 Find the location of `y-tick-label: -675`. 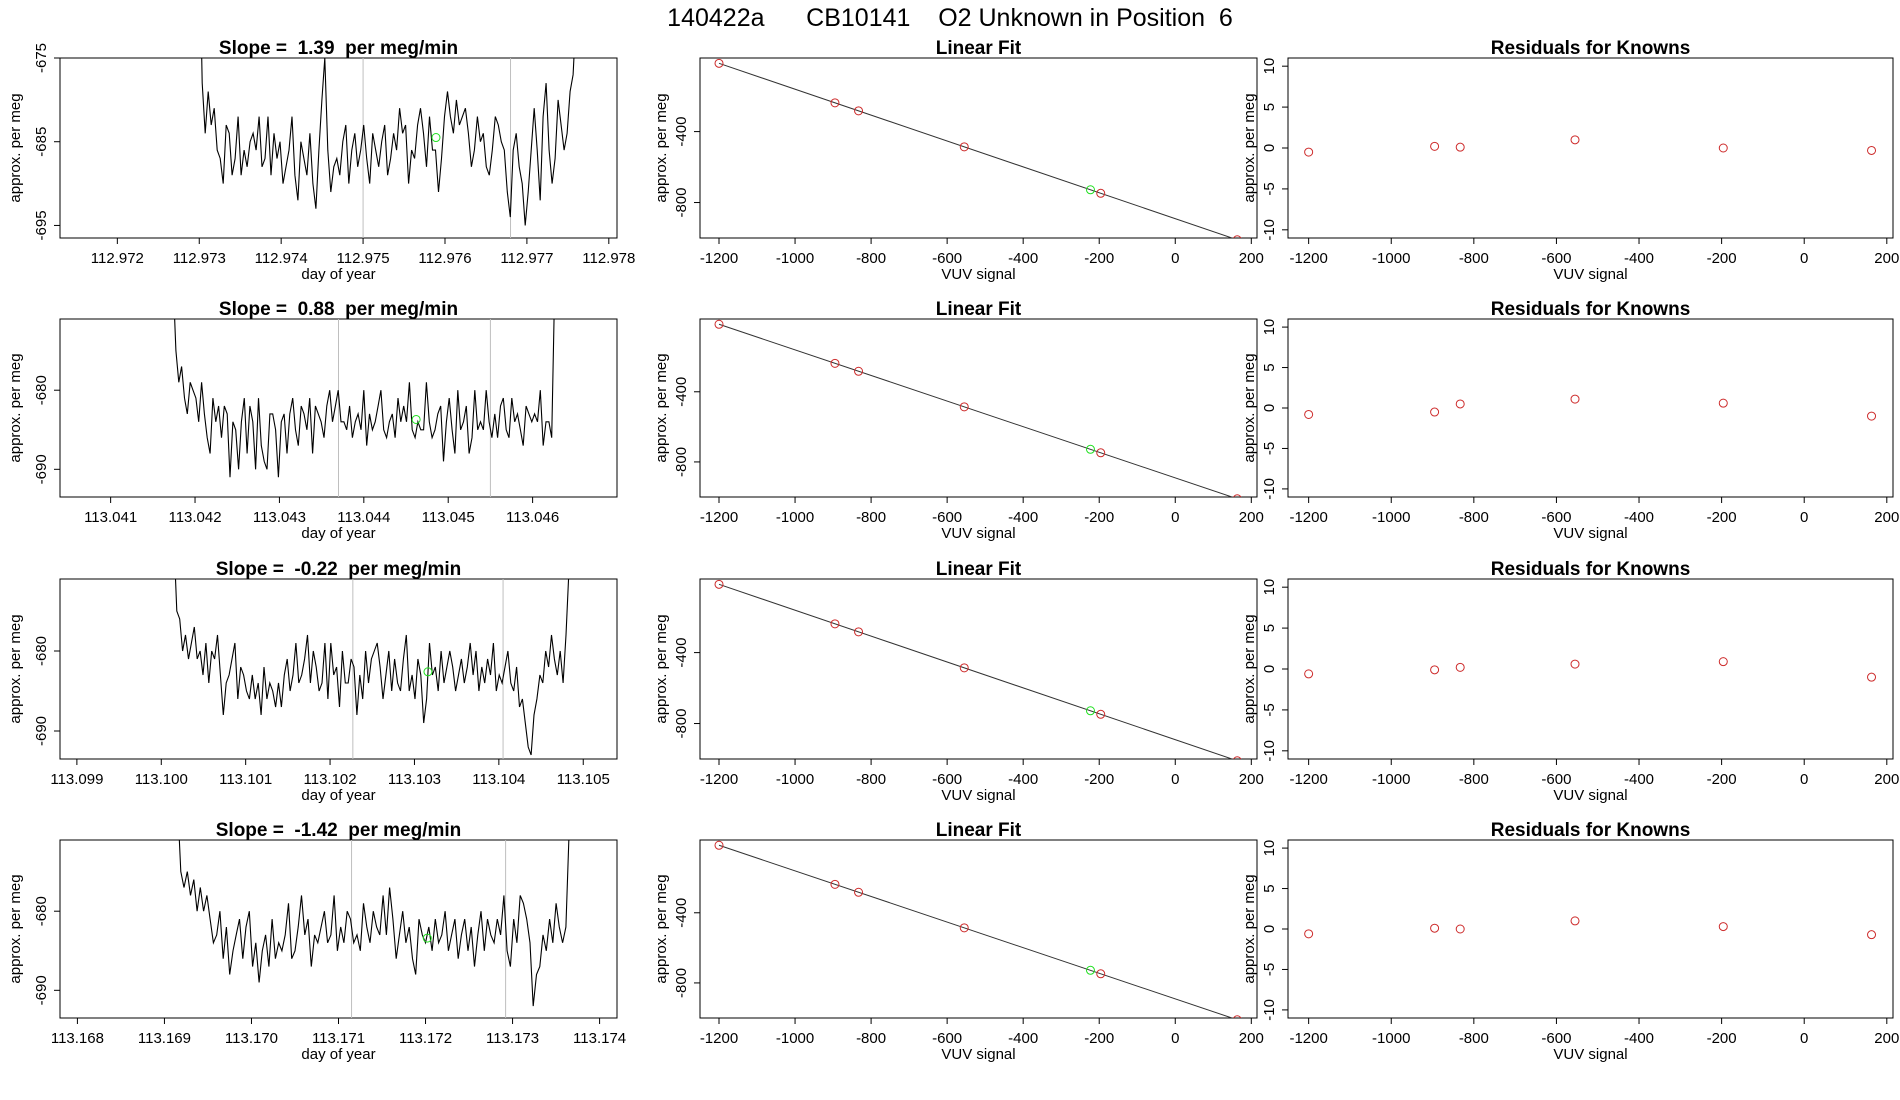

y-tick-label: -675 is located at coordinates (41, 58).